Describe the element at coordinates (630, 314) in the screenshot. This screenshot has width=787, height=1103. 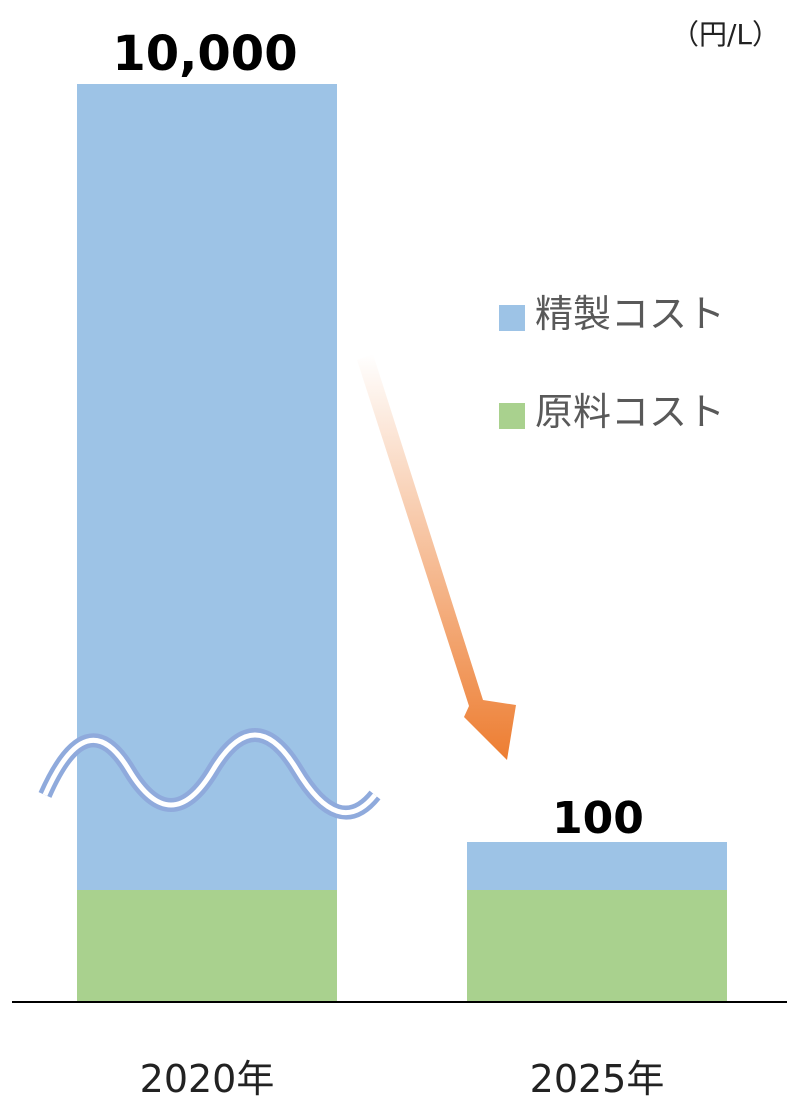
I see `legend-label-refining-cost: 精製コスト` at that location.